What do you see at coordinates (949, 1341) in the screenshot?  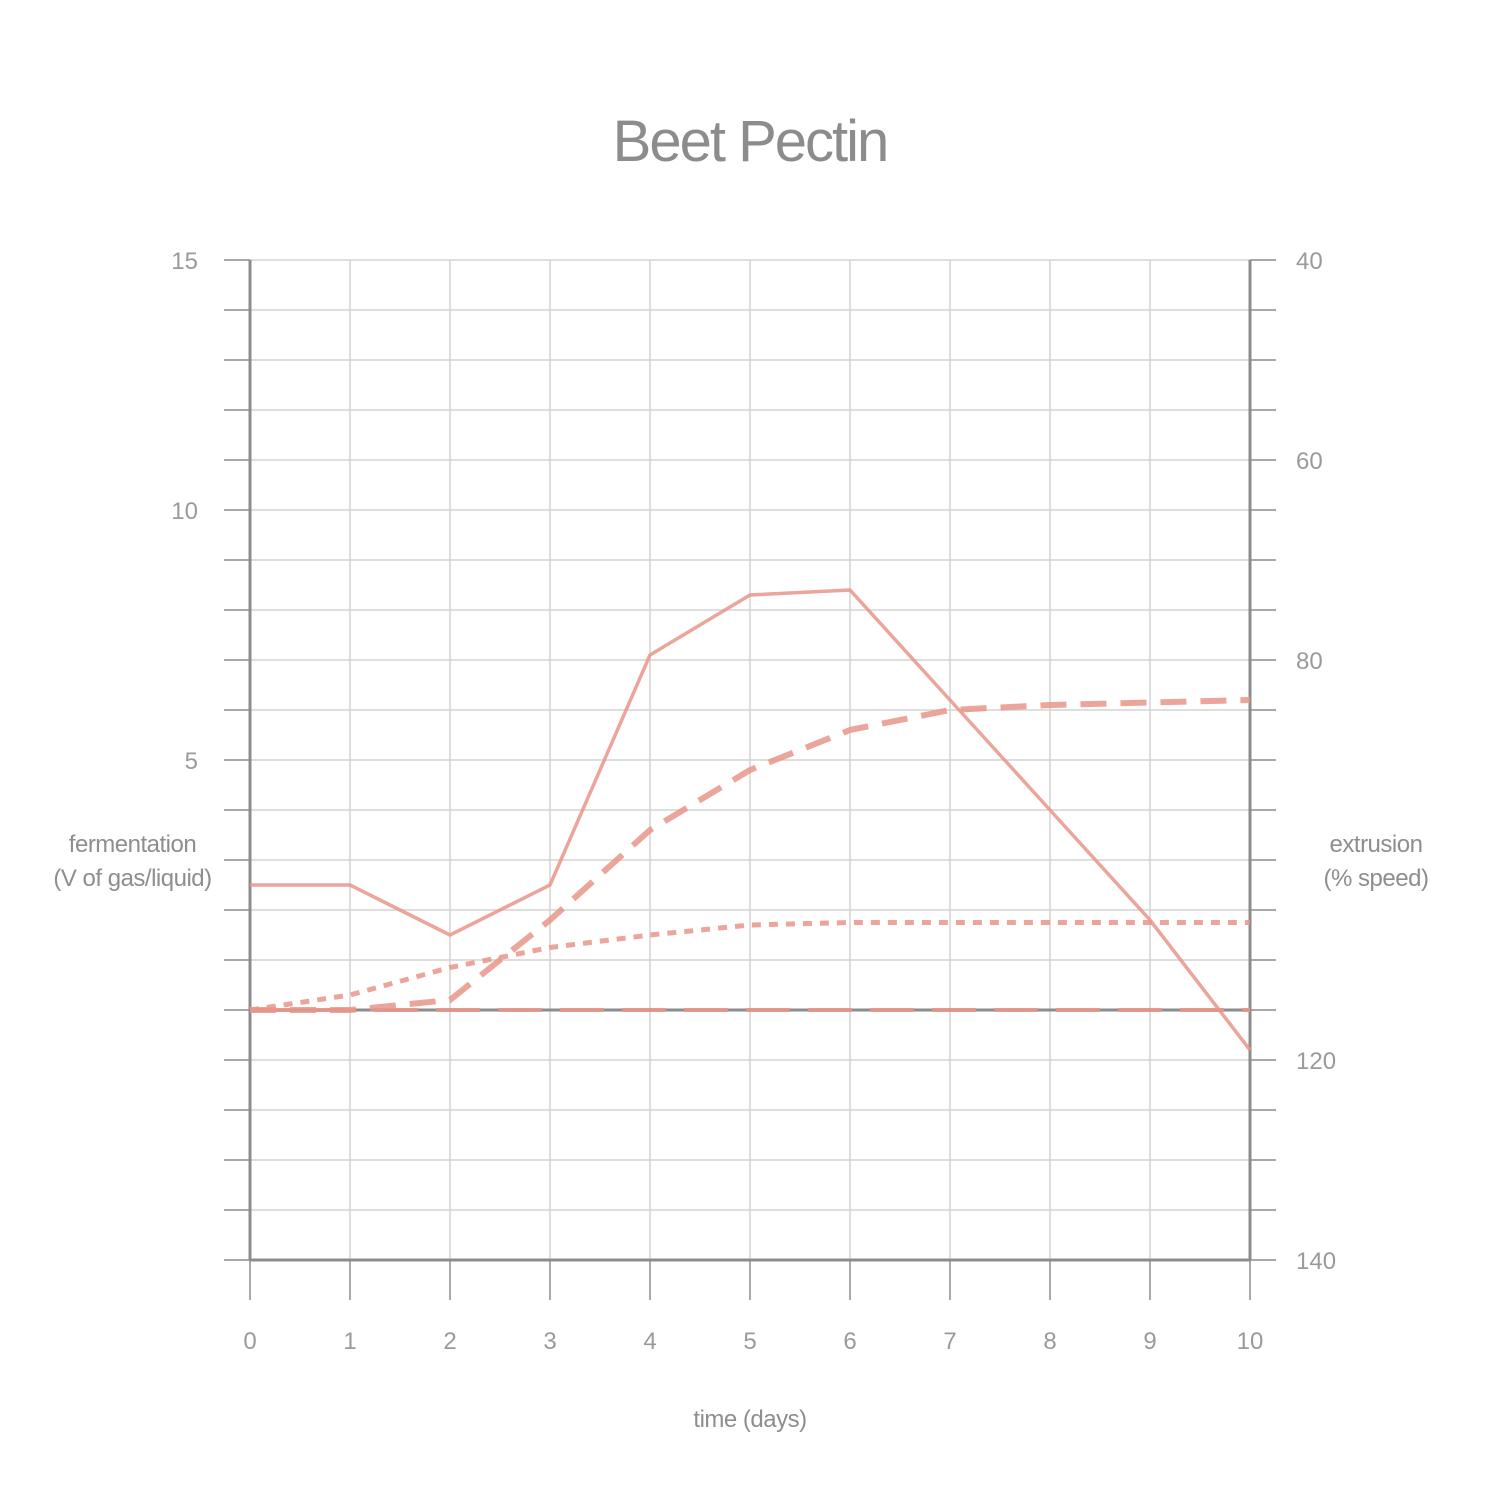 I see `x-tick-label: 7` at bounding box center [949, 1341].